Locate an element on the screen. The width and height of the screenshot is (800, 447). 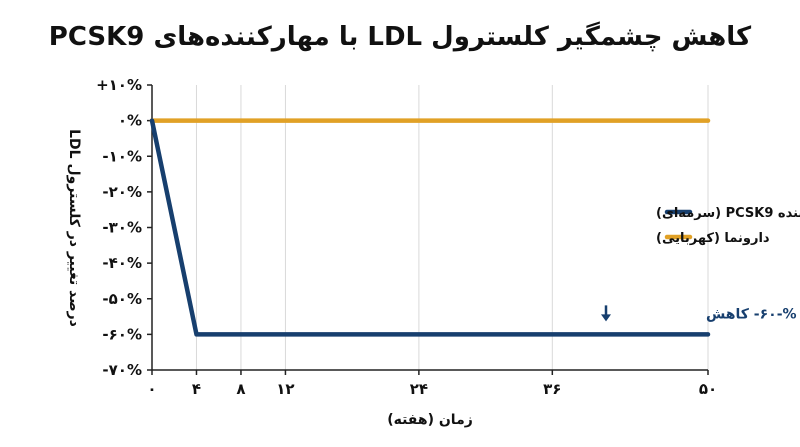
x-tick-label: ۴ is located at coordinates (196, 389).